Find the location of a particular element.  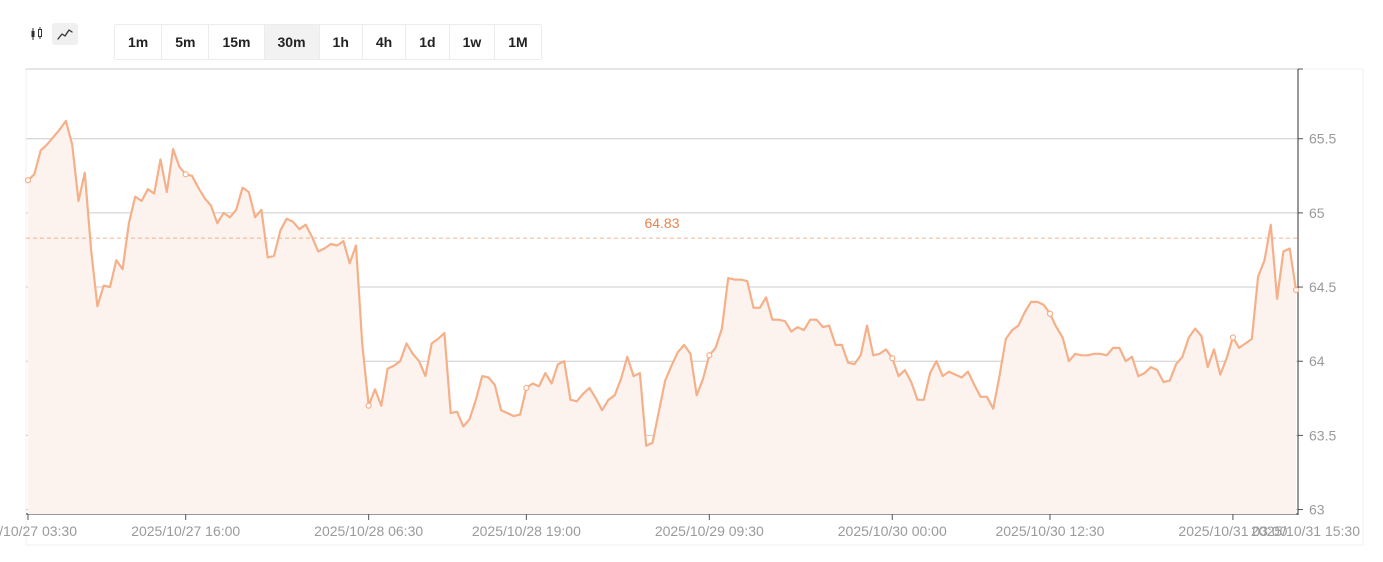

line-chart-button is located at coordinates (65, 34).